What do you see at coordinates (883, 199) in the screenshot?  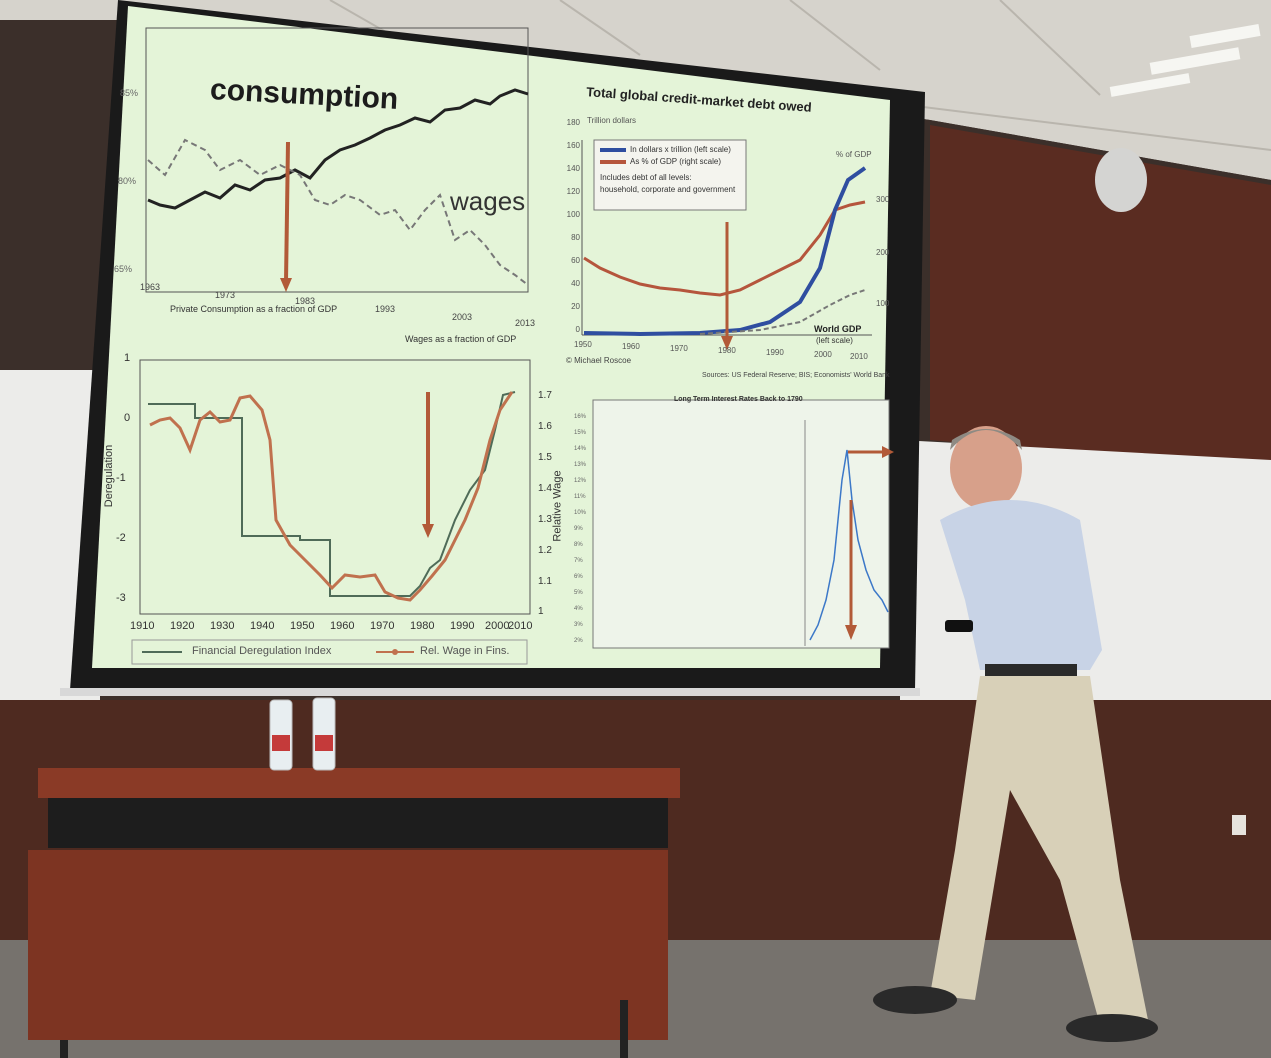 I see `debt-right-tick: 300` at bounding box center [883, 199].